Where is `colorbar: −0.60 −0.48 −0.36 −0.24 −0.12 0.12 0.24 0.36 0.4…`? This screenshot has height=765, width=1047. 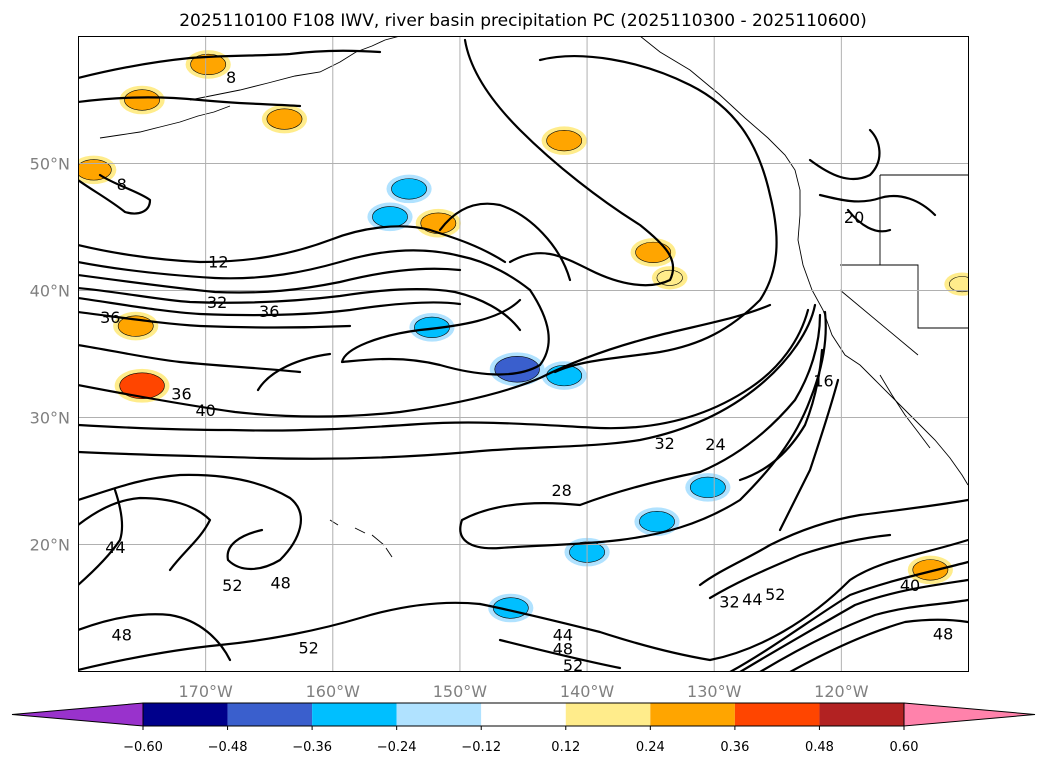 colorbar: −0.60 −0.48 −0.36 −0.24 −0.12 0.12 0.24 0.36 0.4… is located at coordinates (523, 728).